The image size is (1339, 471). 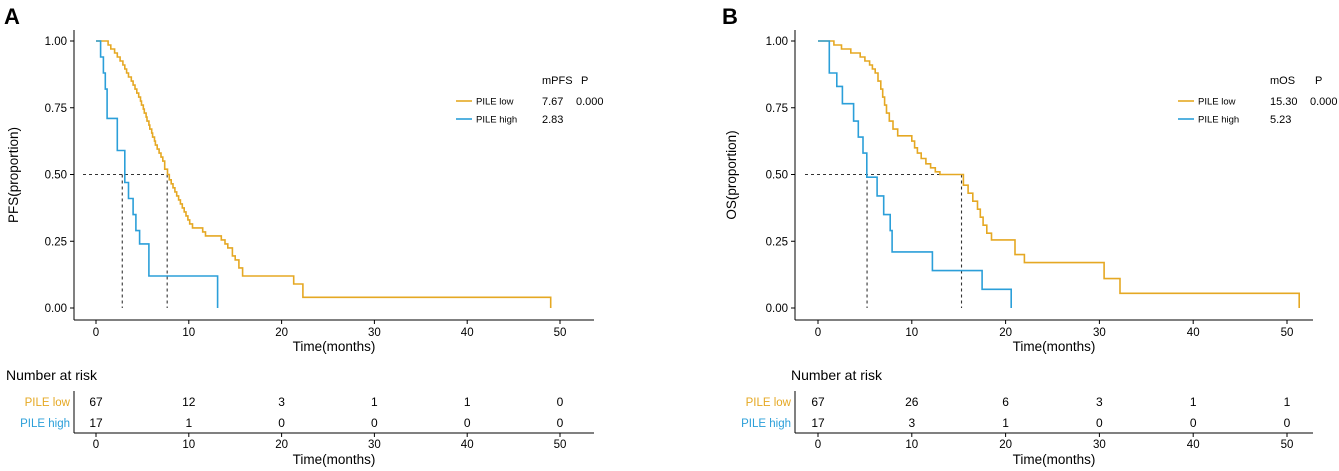 I want to click on panelb-legend-label: PILE high, so click(x=1218, y=120).